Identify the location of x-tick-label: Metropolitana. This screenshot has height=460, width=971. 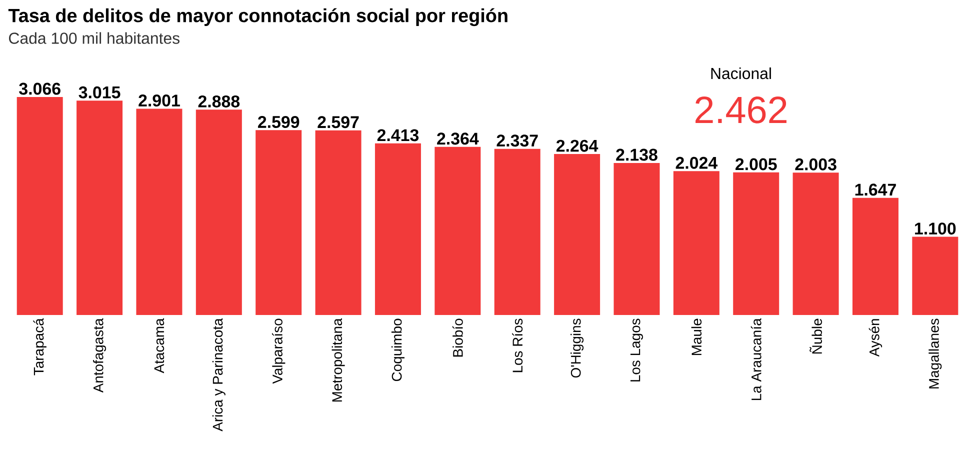
(338, 360).